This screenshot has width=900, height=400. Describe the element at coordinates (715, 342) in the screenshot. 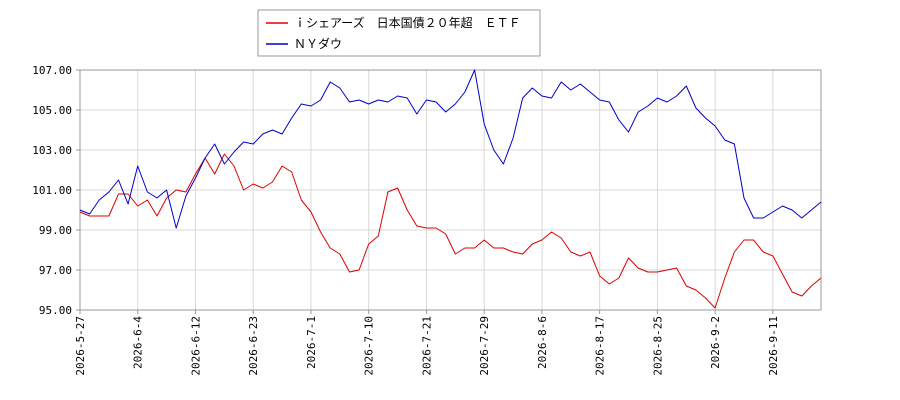

I see `x-tick-label: 2026-9-2` at that location.